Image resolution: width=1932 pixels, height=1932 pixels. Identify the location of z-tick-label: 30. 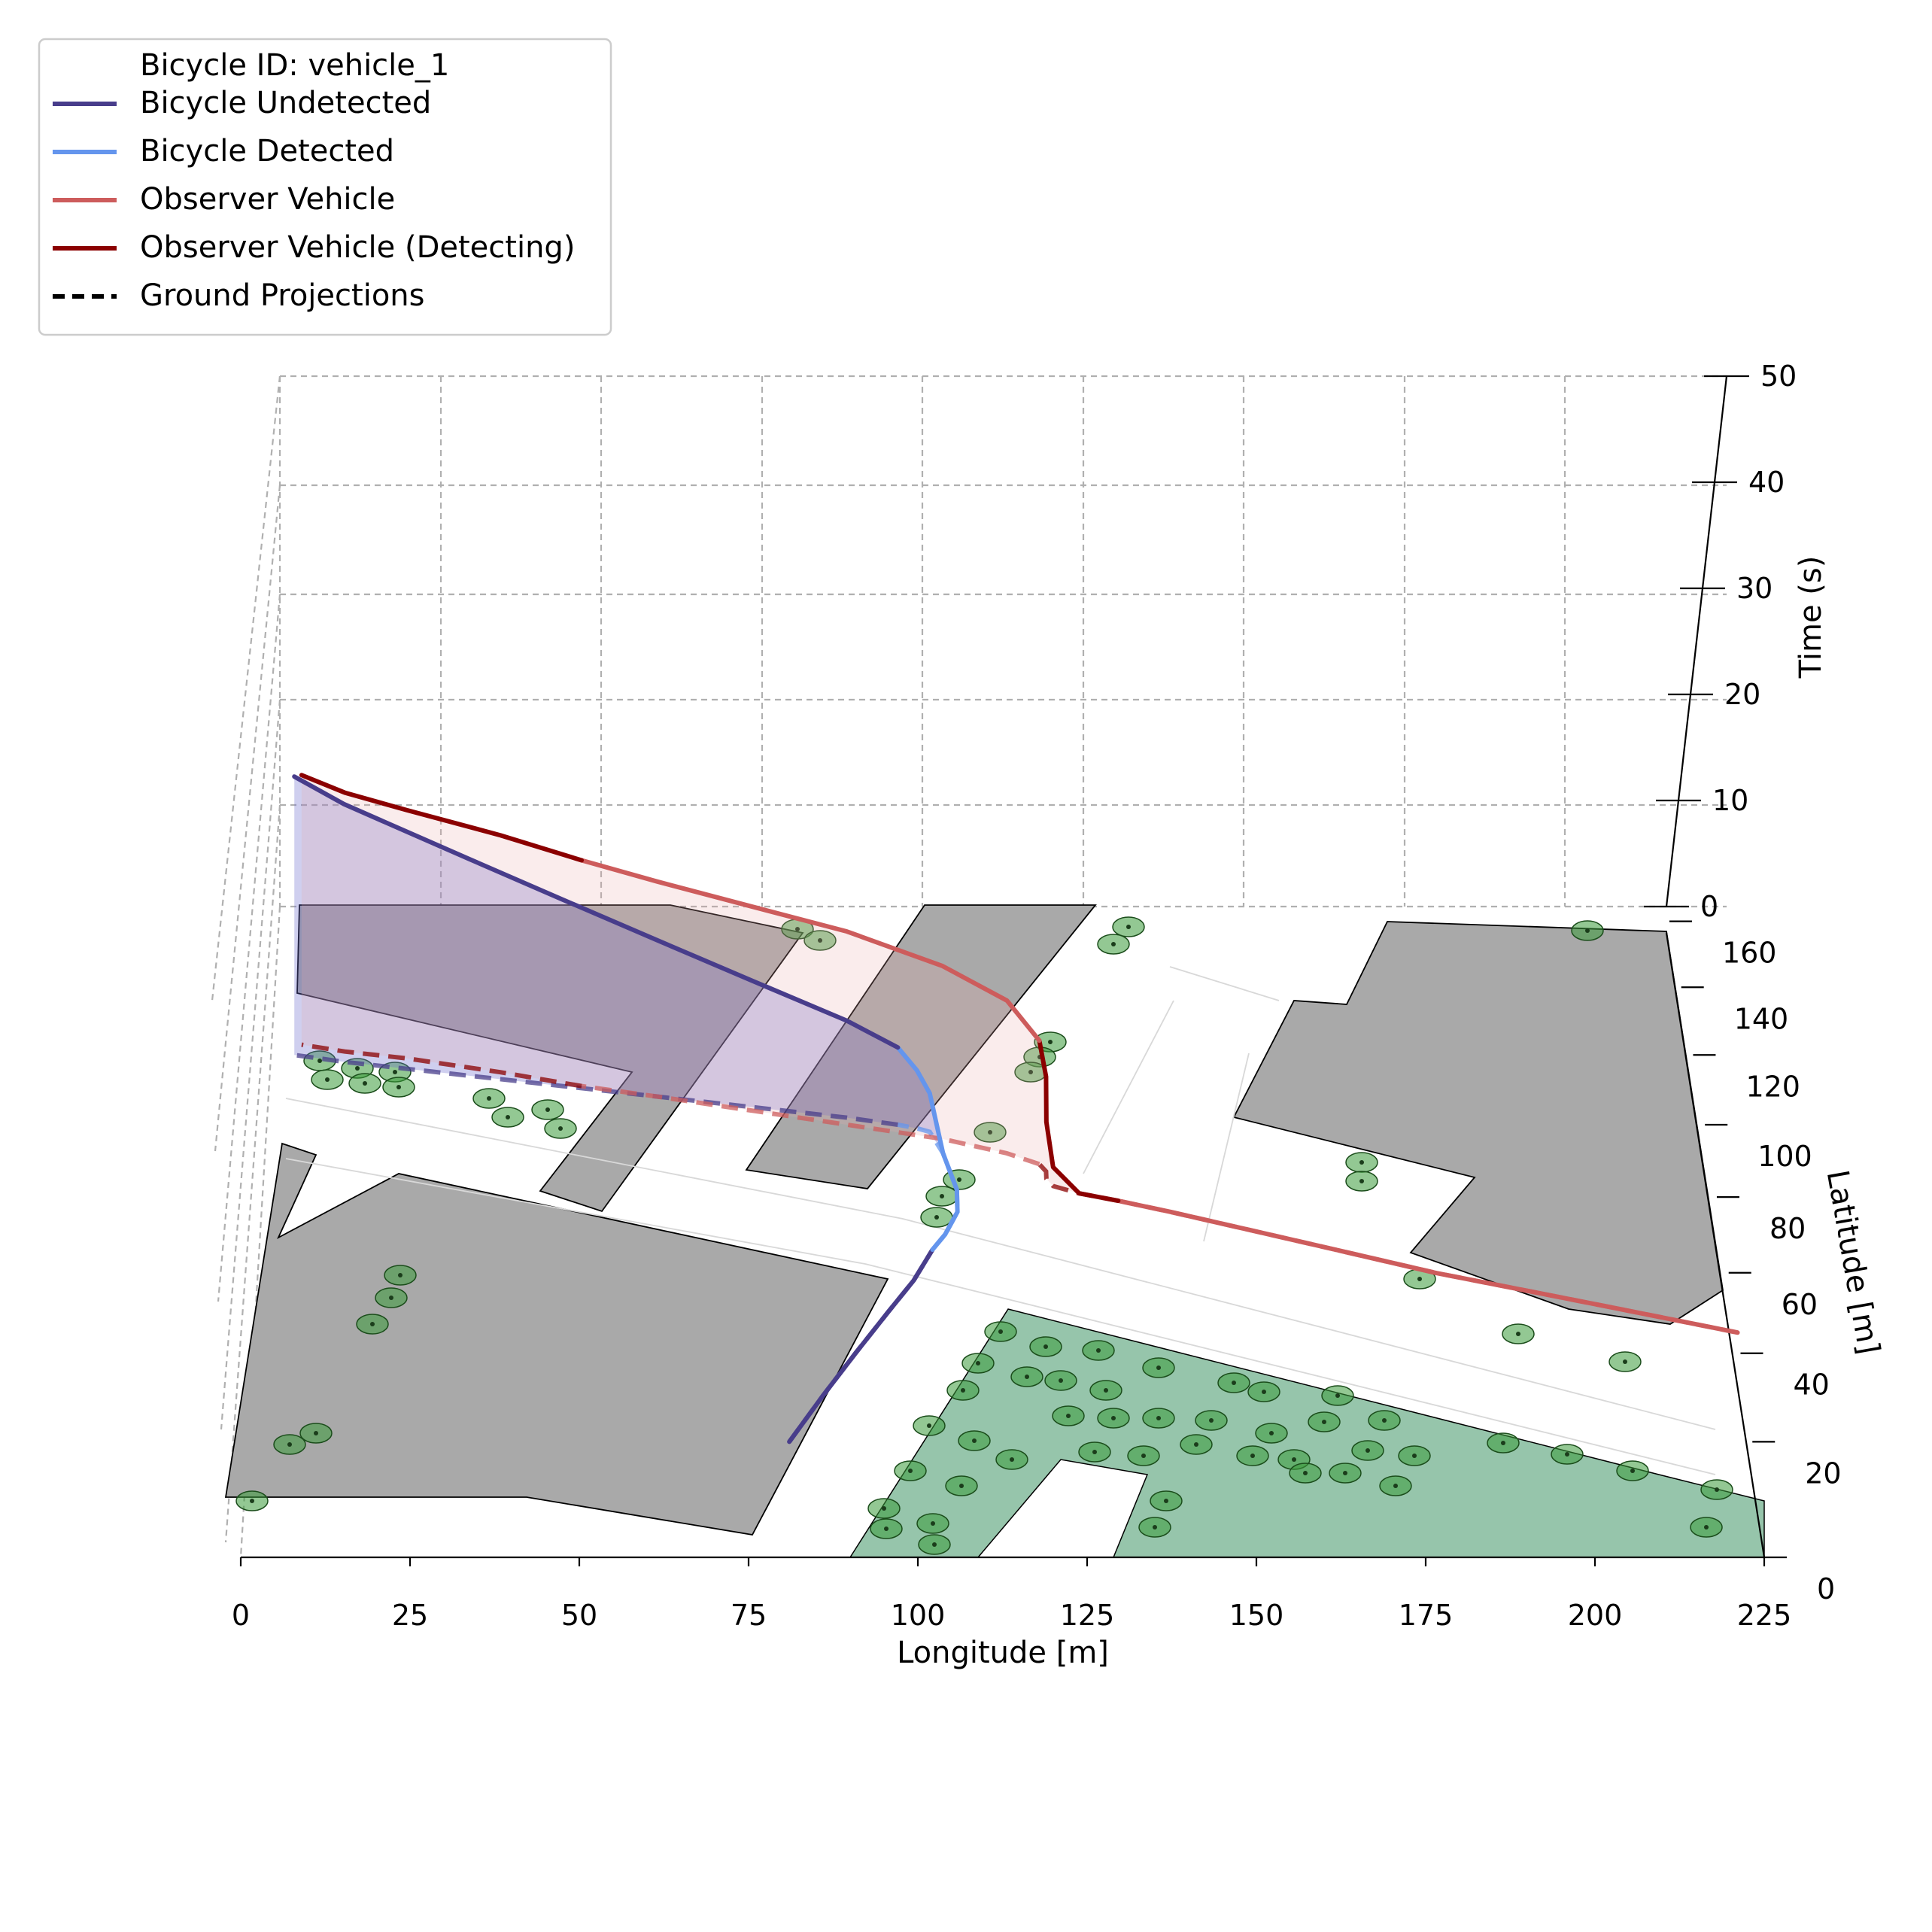
(1755, 589).